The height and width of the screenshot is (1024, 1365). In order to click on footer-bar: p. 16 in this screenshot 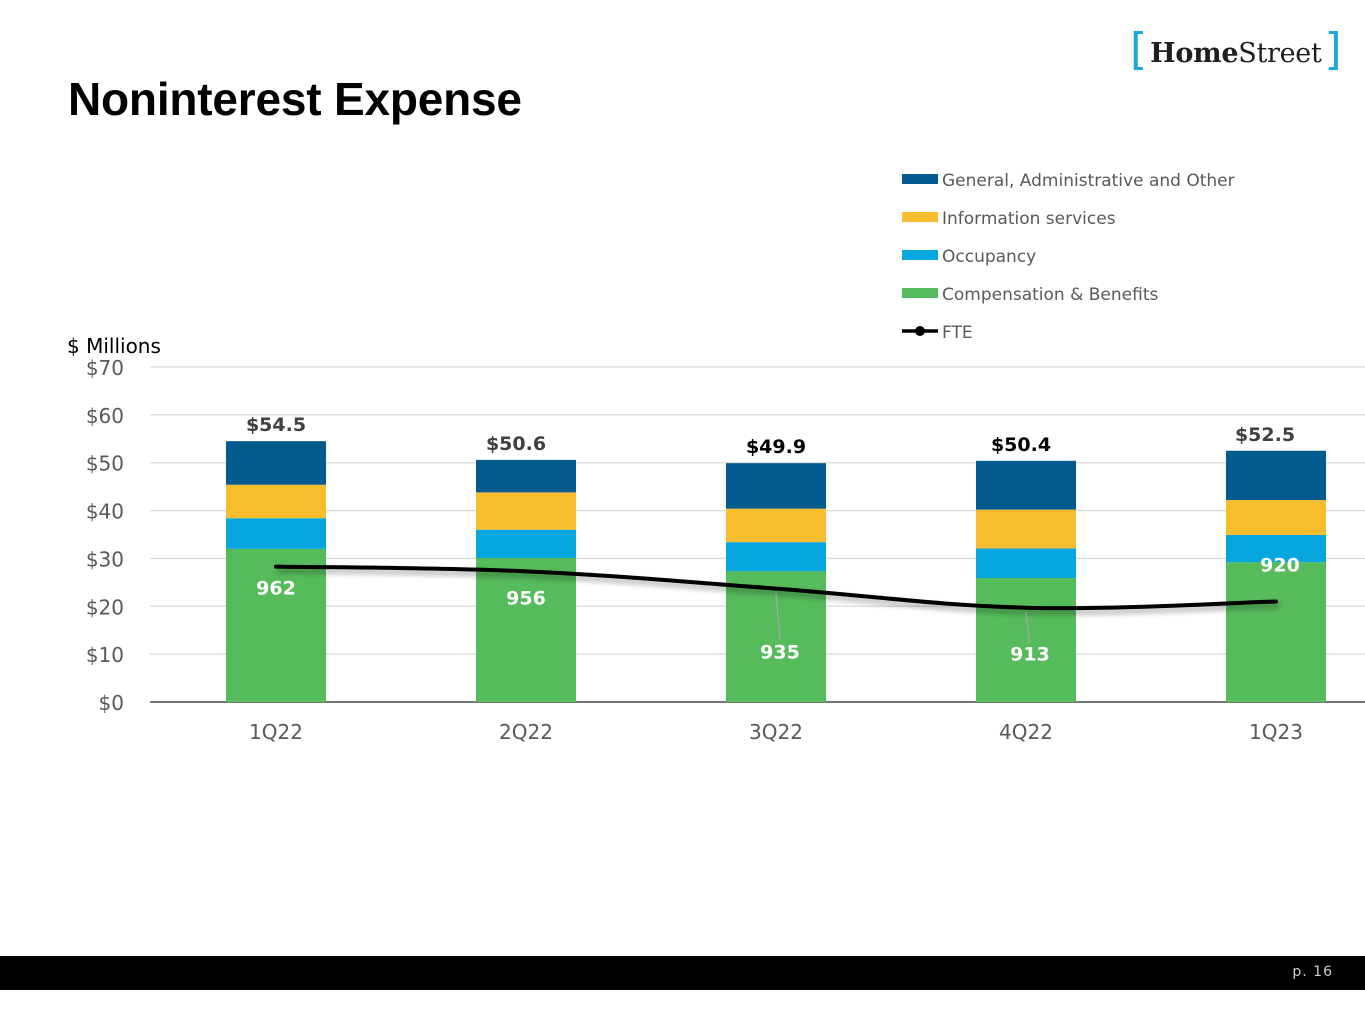, I will do `click(682, 973)`.